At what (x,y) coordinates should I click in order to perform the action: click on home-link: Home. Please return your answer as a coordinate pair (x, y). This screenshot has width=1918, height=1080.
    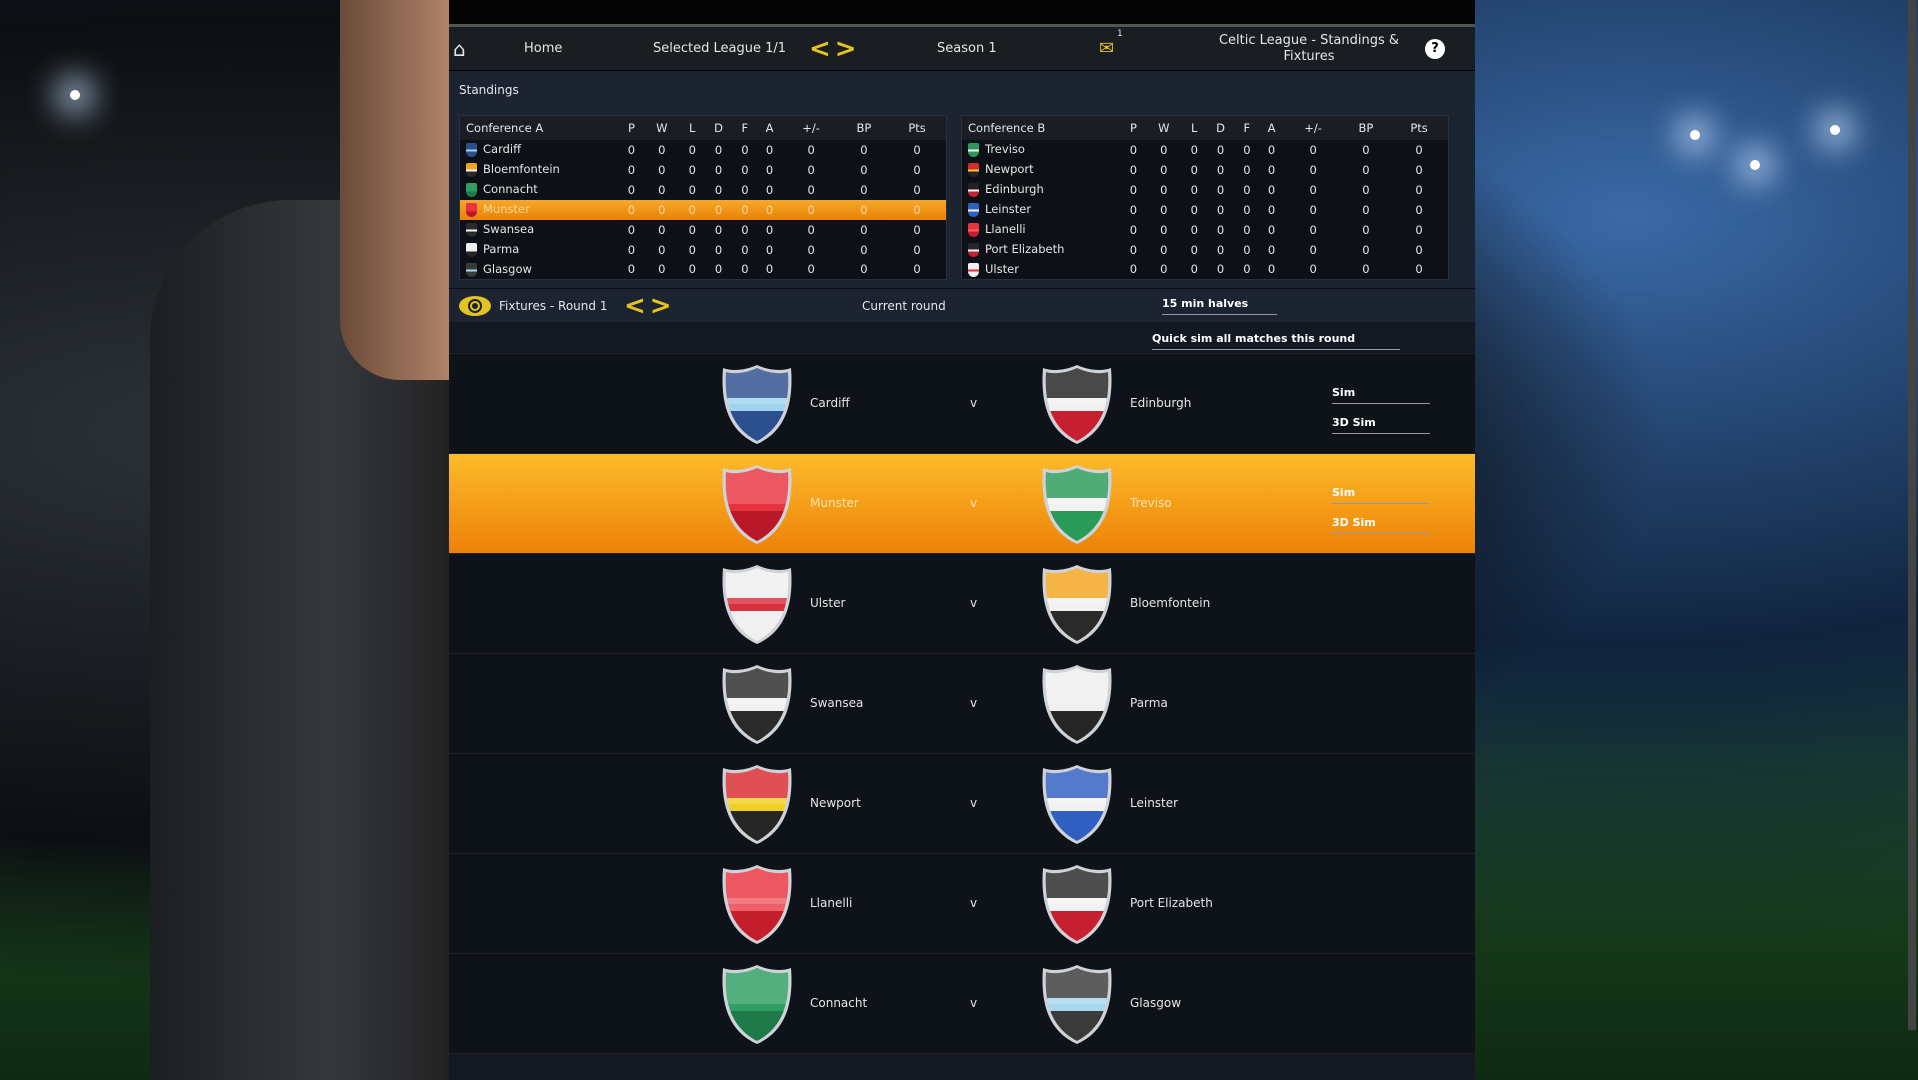
    Looking at the image, I should click on (543, 48).